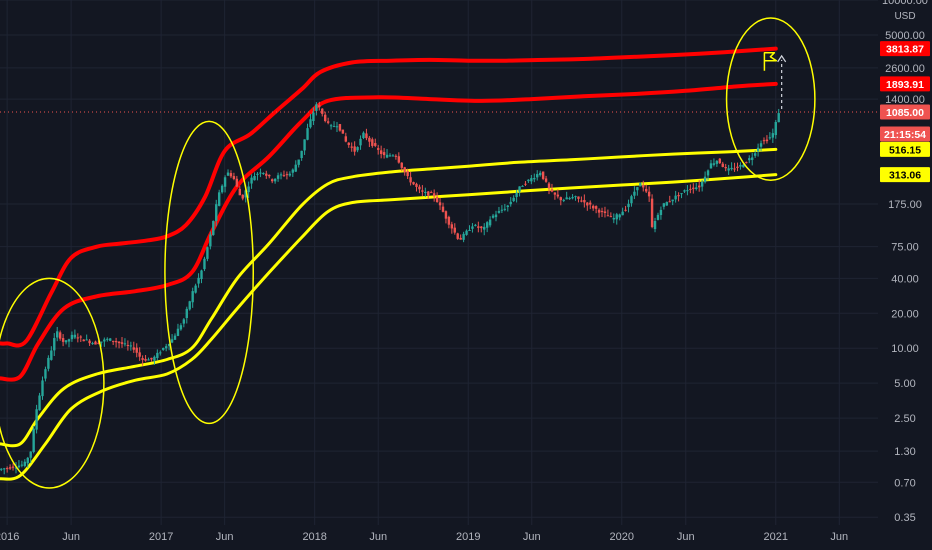  Describe the element at coordinates (905, 100) in the screenshot. I see `y-tick-label: 1400.00` at that location.